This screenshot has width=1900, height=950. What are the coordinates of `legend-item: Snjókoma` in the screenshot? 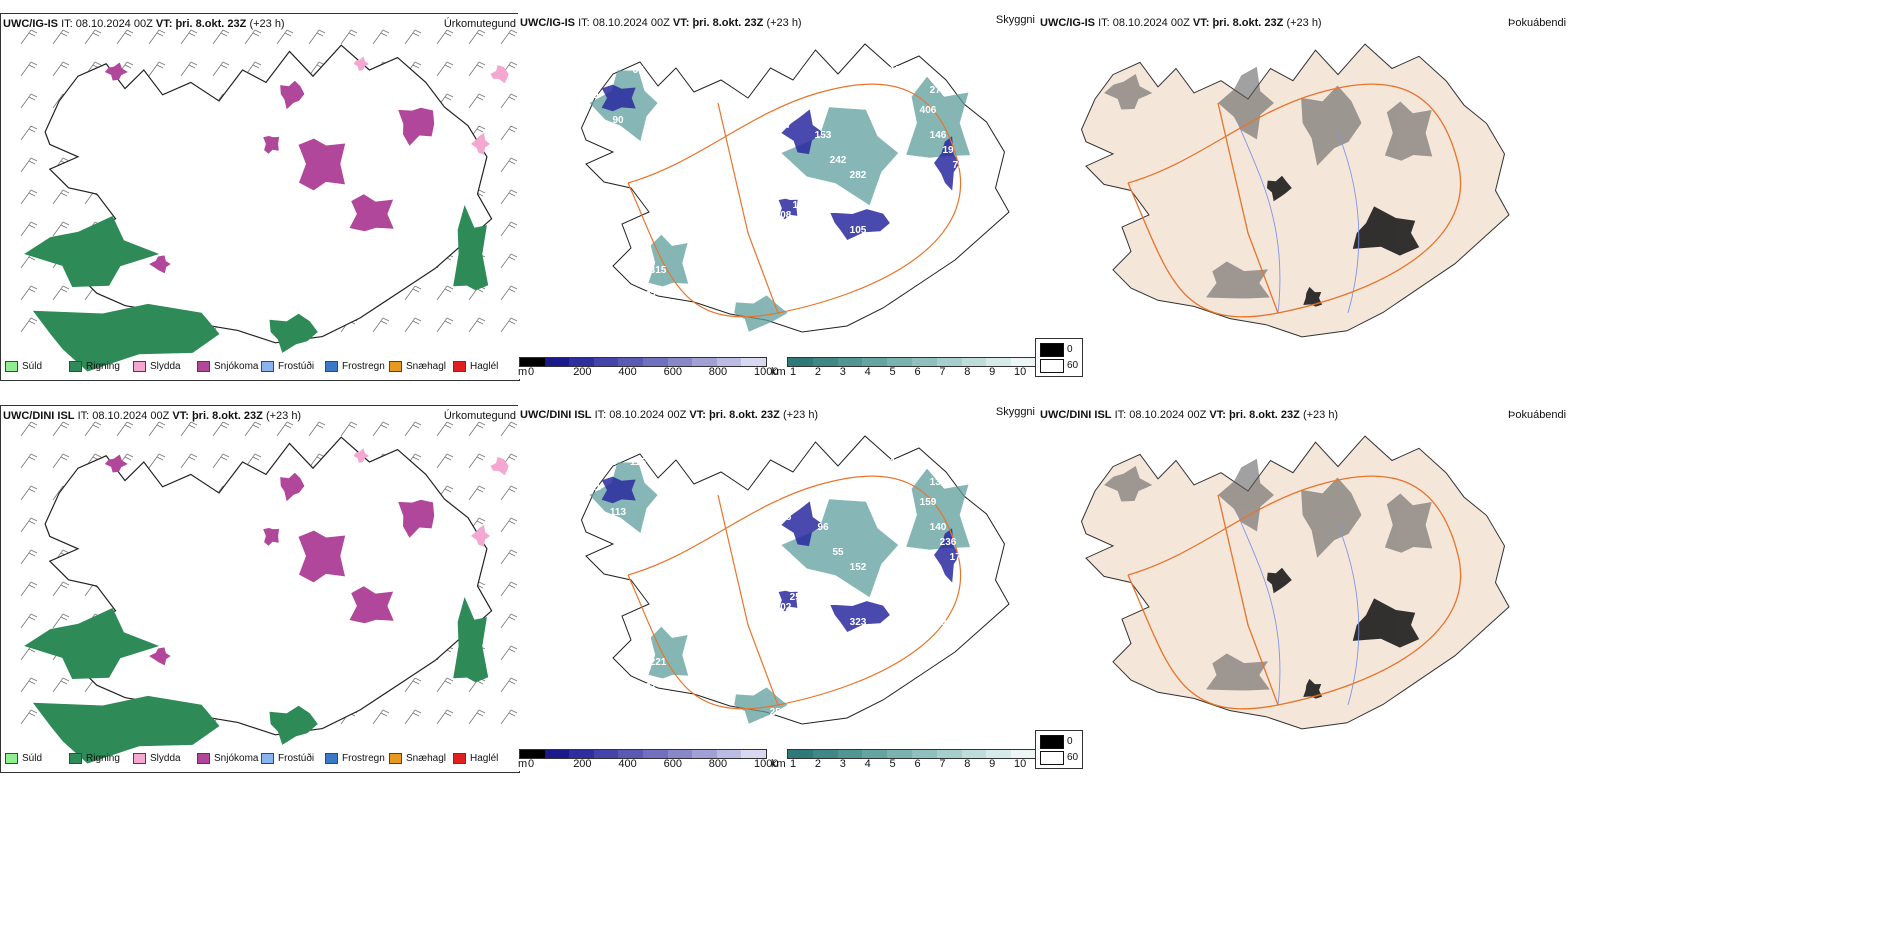 It's located at (227, 758).